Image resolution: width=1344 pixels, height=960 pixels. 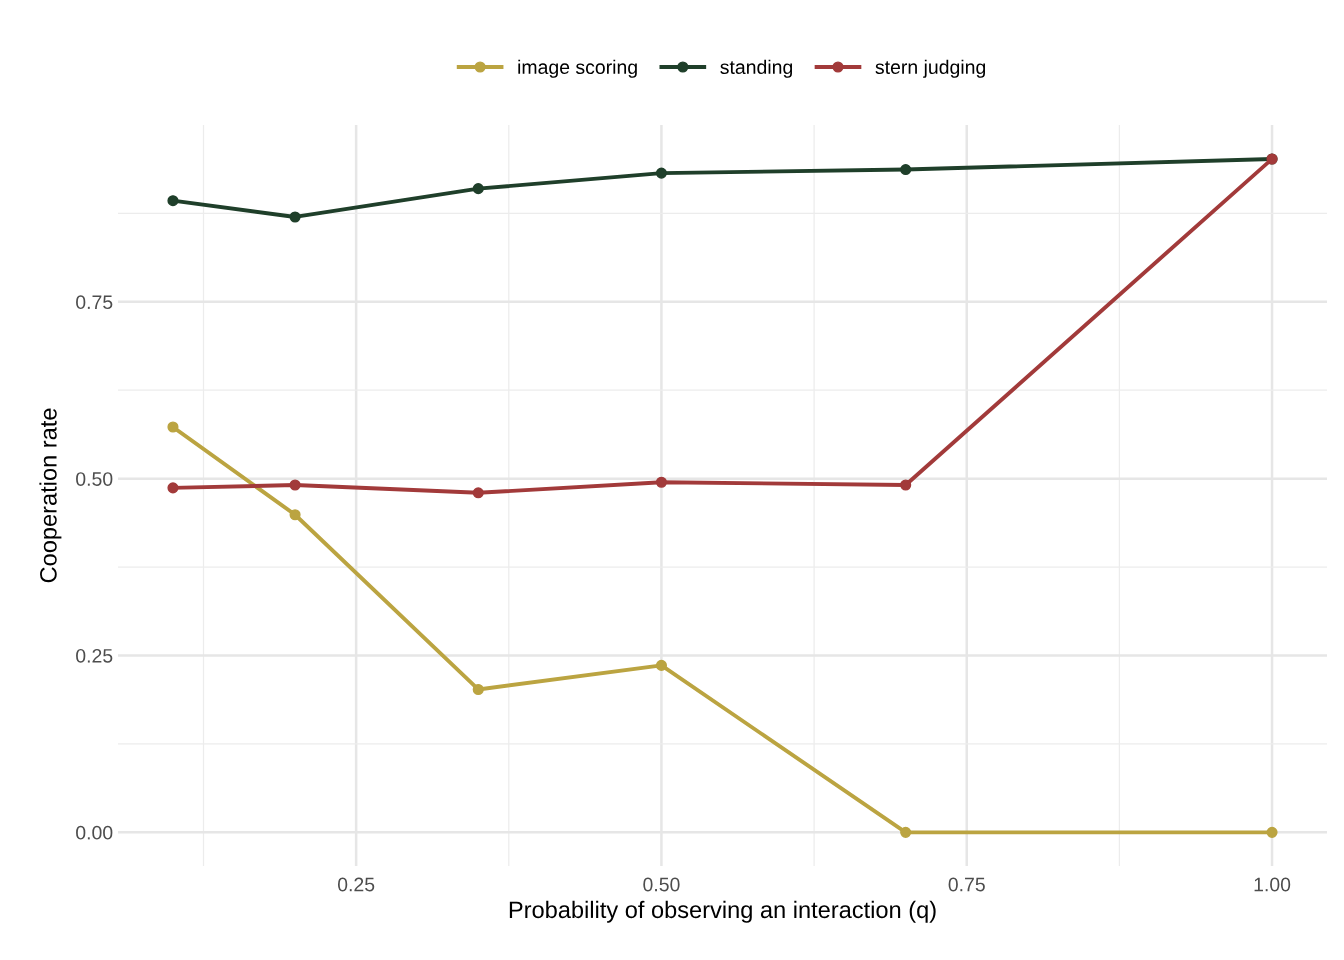 I want to click on x-axis-title: Probability of observing an interaction (q), so click(x=722, y=911).